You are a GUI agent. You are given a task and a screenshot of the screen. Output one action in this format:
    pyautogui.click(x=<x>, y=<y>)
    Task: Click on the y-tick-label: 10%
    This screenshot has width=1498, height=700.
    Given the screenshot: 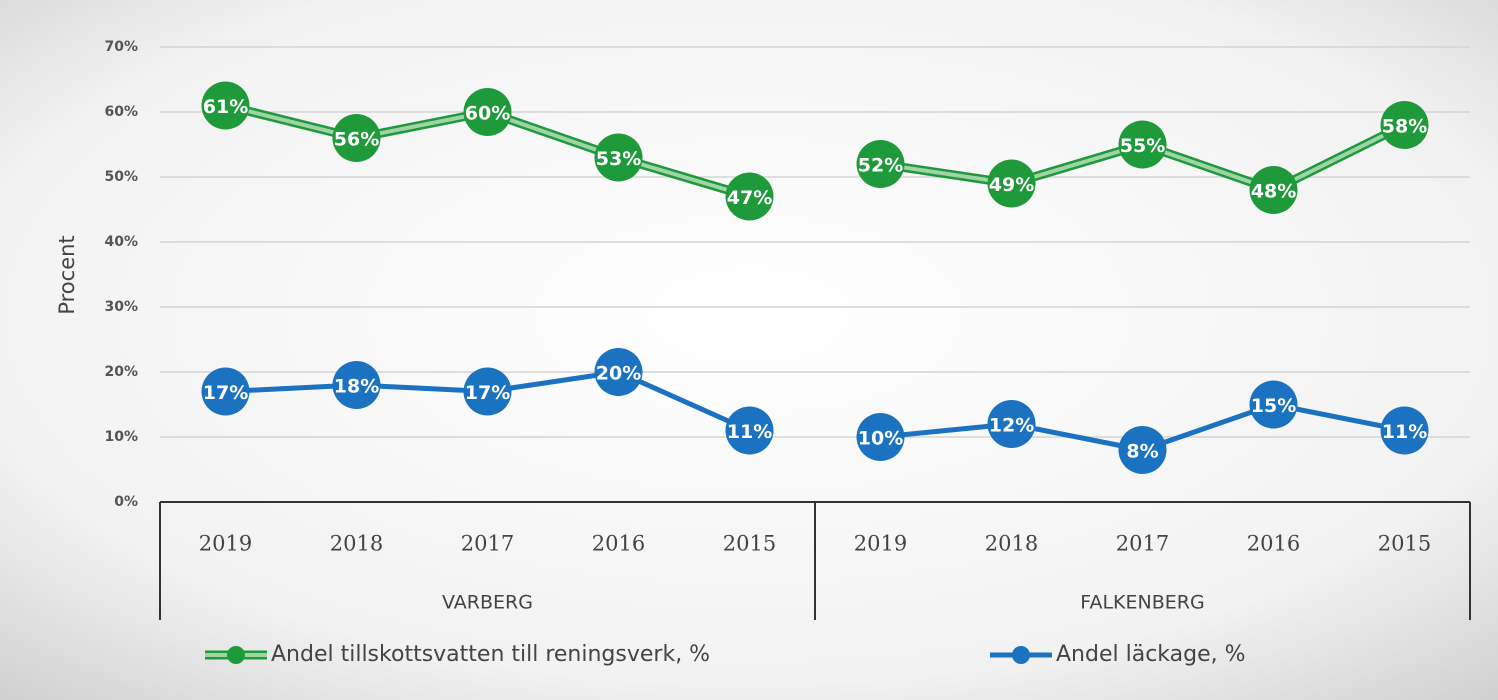 What is the action you would take?
    pyautogui.click(x=121, y=437)
    